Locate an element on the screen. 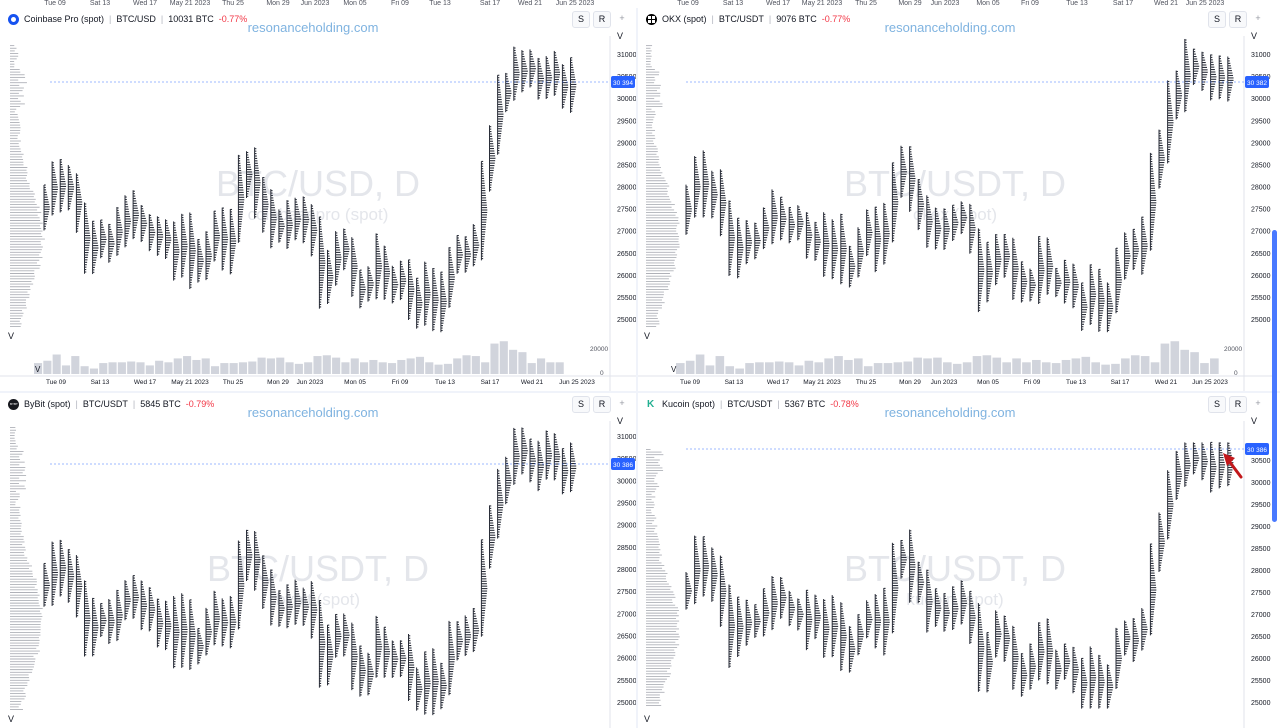  volume-bars is located at coordinates (299, 357).